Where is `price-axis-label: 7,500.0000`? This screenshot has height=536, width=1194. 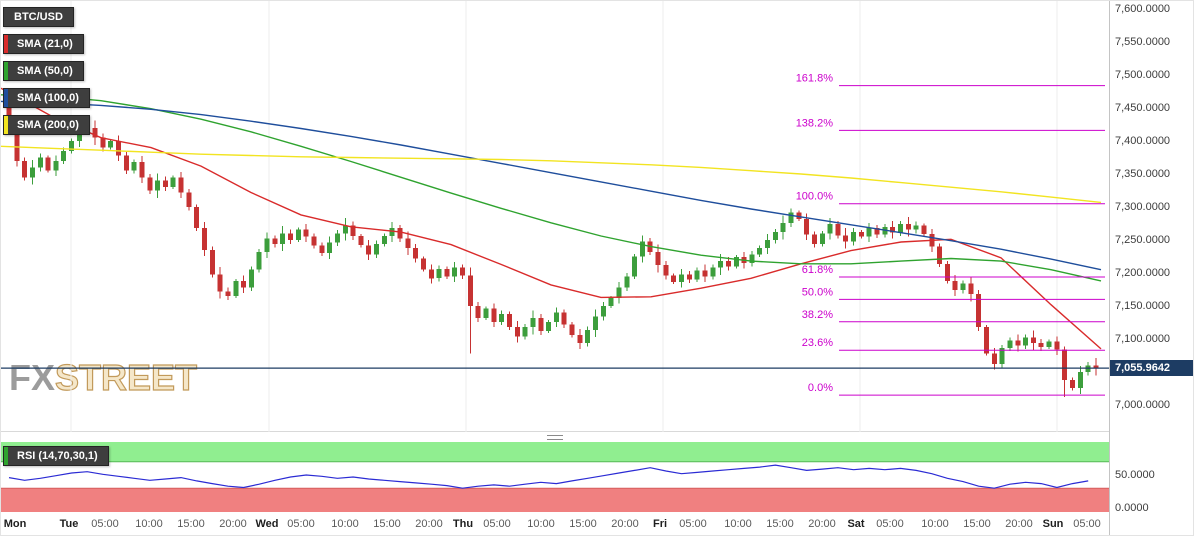 price-axis-label: 7,500.0000 is located at coordinates (1143, 75).